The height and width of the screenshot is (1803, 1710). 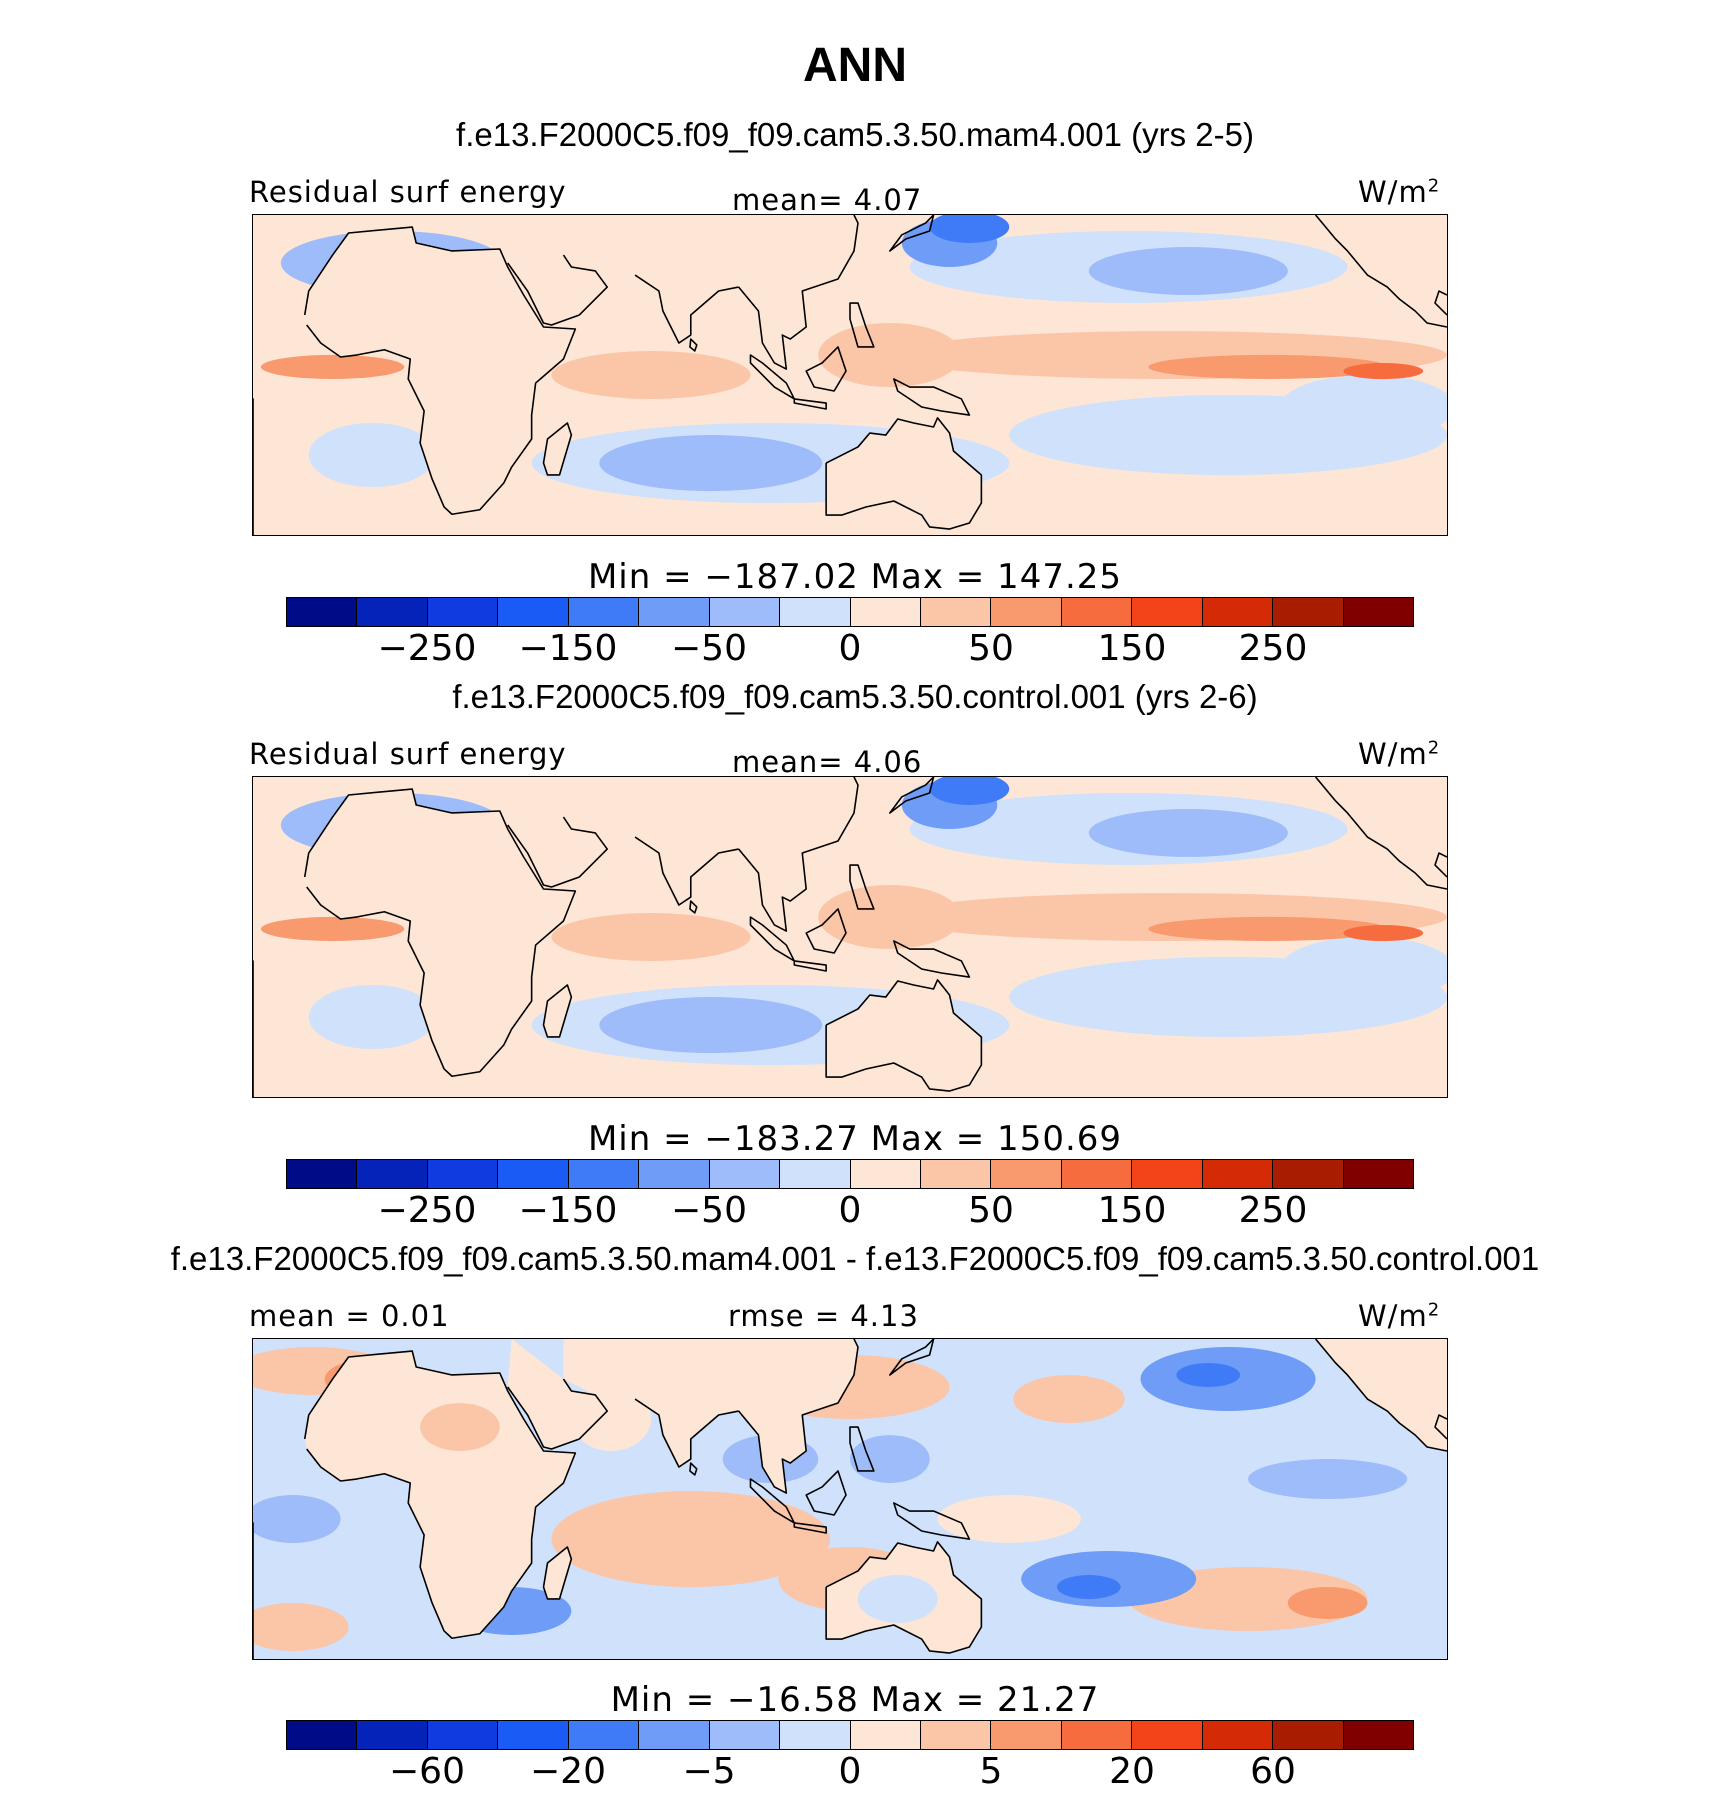 I want to click on panel-3-units-label: W/m2, so click(x=1399, y=1316).